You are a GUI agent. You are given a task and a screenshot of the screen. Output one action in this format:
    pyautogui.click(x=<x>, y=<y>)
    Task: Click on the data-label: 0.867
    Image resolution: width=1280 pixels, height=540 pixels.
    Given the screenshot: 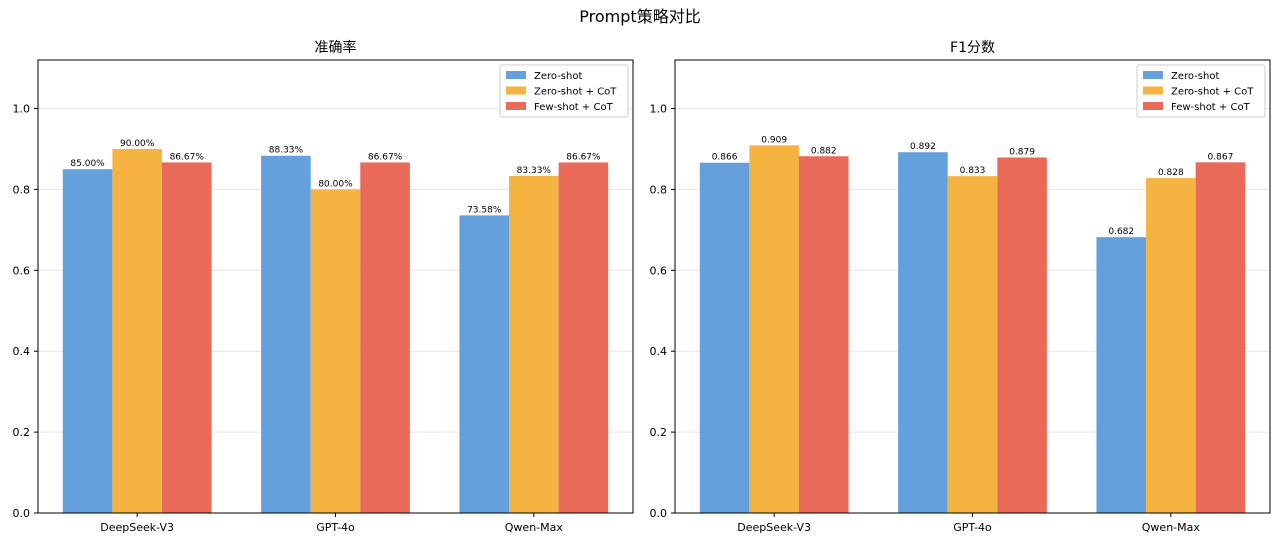 What is the action you would take?
    pyautogui.click(x=1221, y=157)
    